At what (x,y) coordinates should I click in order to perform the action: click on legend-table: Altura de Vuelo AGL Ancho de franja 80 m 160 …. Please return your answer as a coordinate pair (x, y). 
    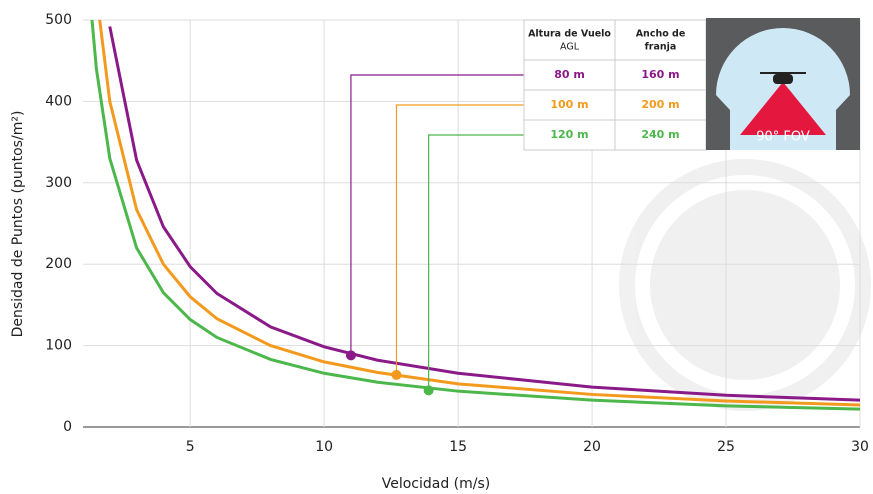
    Looking at the image, I should click on (615, 85).